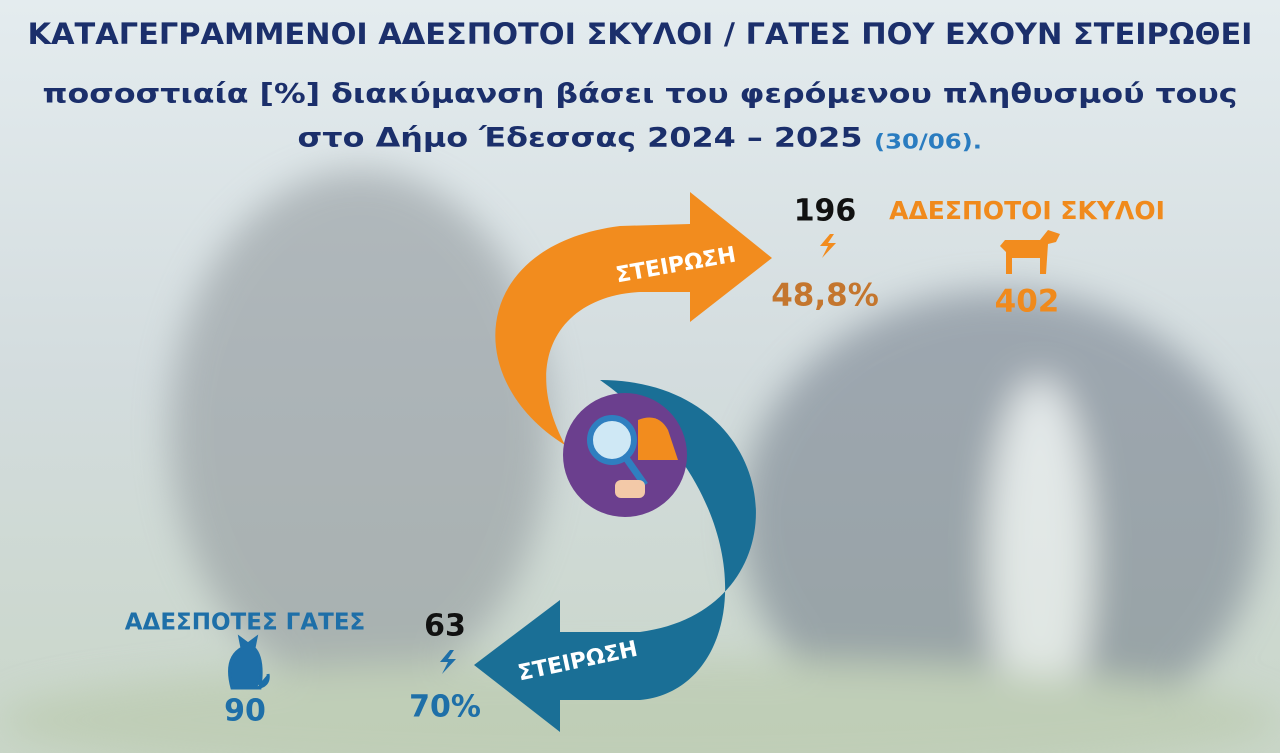 This screenshot has width=1280, height=753. I want to click on dogs-label: ΑΔΕΣΠΟΤΟΙ ΣΚΥΛΟΙ, so click(1027, 210).